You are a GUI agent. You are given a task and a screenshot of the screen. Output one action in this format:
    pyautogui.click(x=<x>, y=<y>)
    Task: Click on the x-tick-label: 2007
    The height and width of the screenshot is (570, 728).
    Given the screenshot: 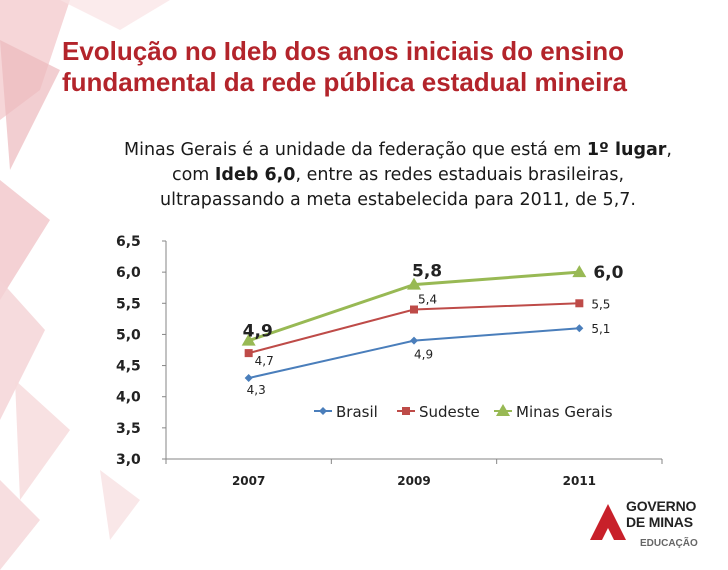 What is the action you would take?
    pyautogui.click(x=248, y=481)
    